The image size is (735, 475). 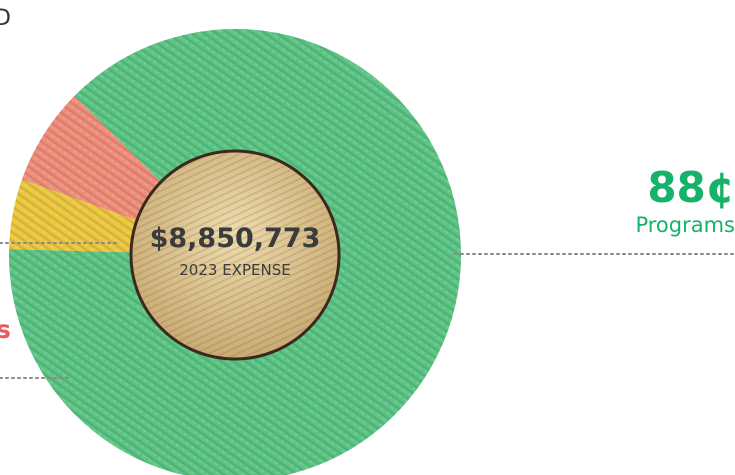 What do you see at coordinates (685, 225) in the screenshot?
I see `programs-label: Programs` at bounding box center [685, 225].